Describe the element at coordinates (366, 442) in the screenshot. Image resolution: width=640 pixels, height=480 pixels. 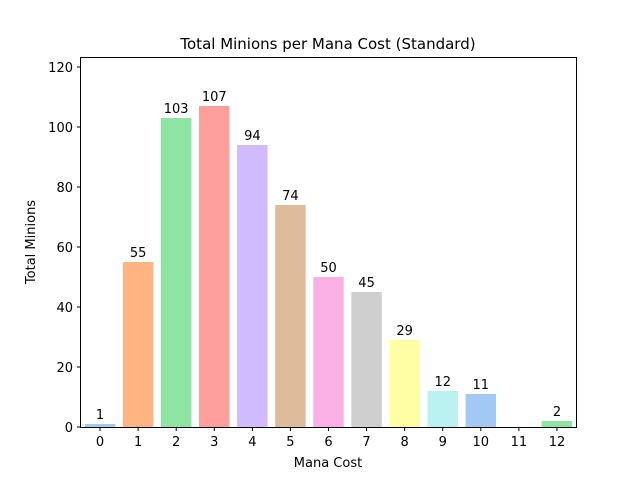
I see `x-tick-label-7: 7` at that location.